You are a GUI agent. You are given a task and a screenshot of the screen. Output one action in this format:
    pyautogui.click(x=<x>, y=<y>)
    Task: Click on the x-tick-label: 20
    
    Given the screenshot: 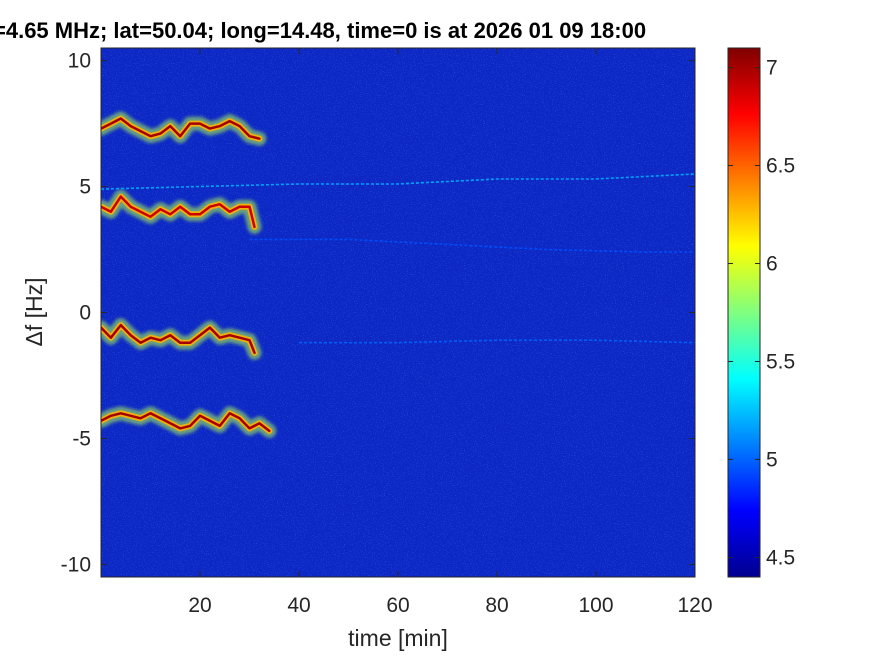 What is the action you would take?
    pyautogui.click(x=199, y=605)
    